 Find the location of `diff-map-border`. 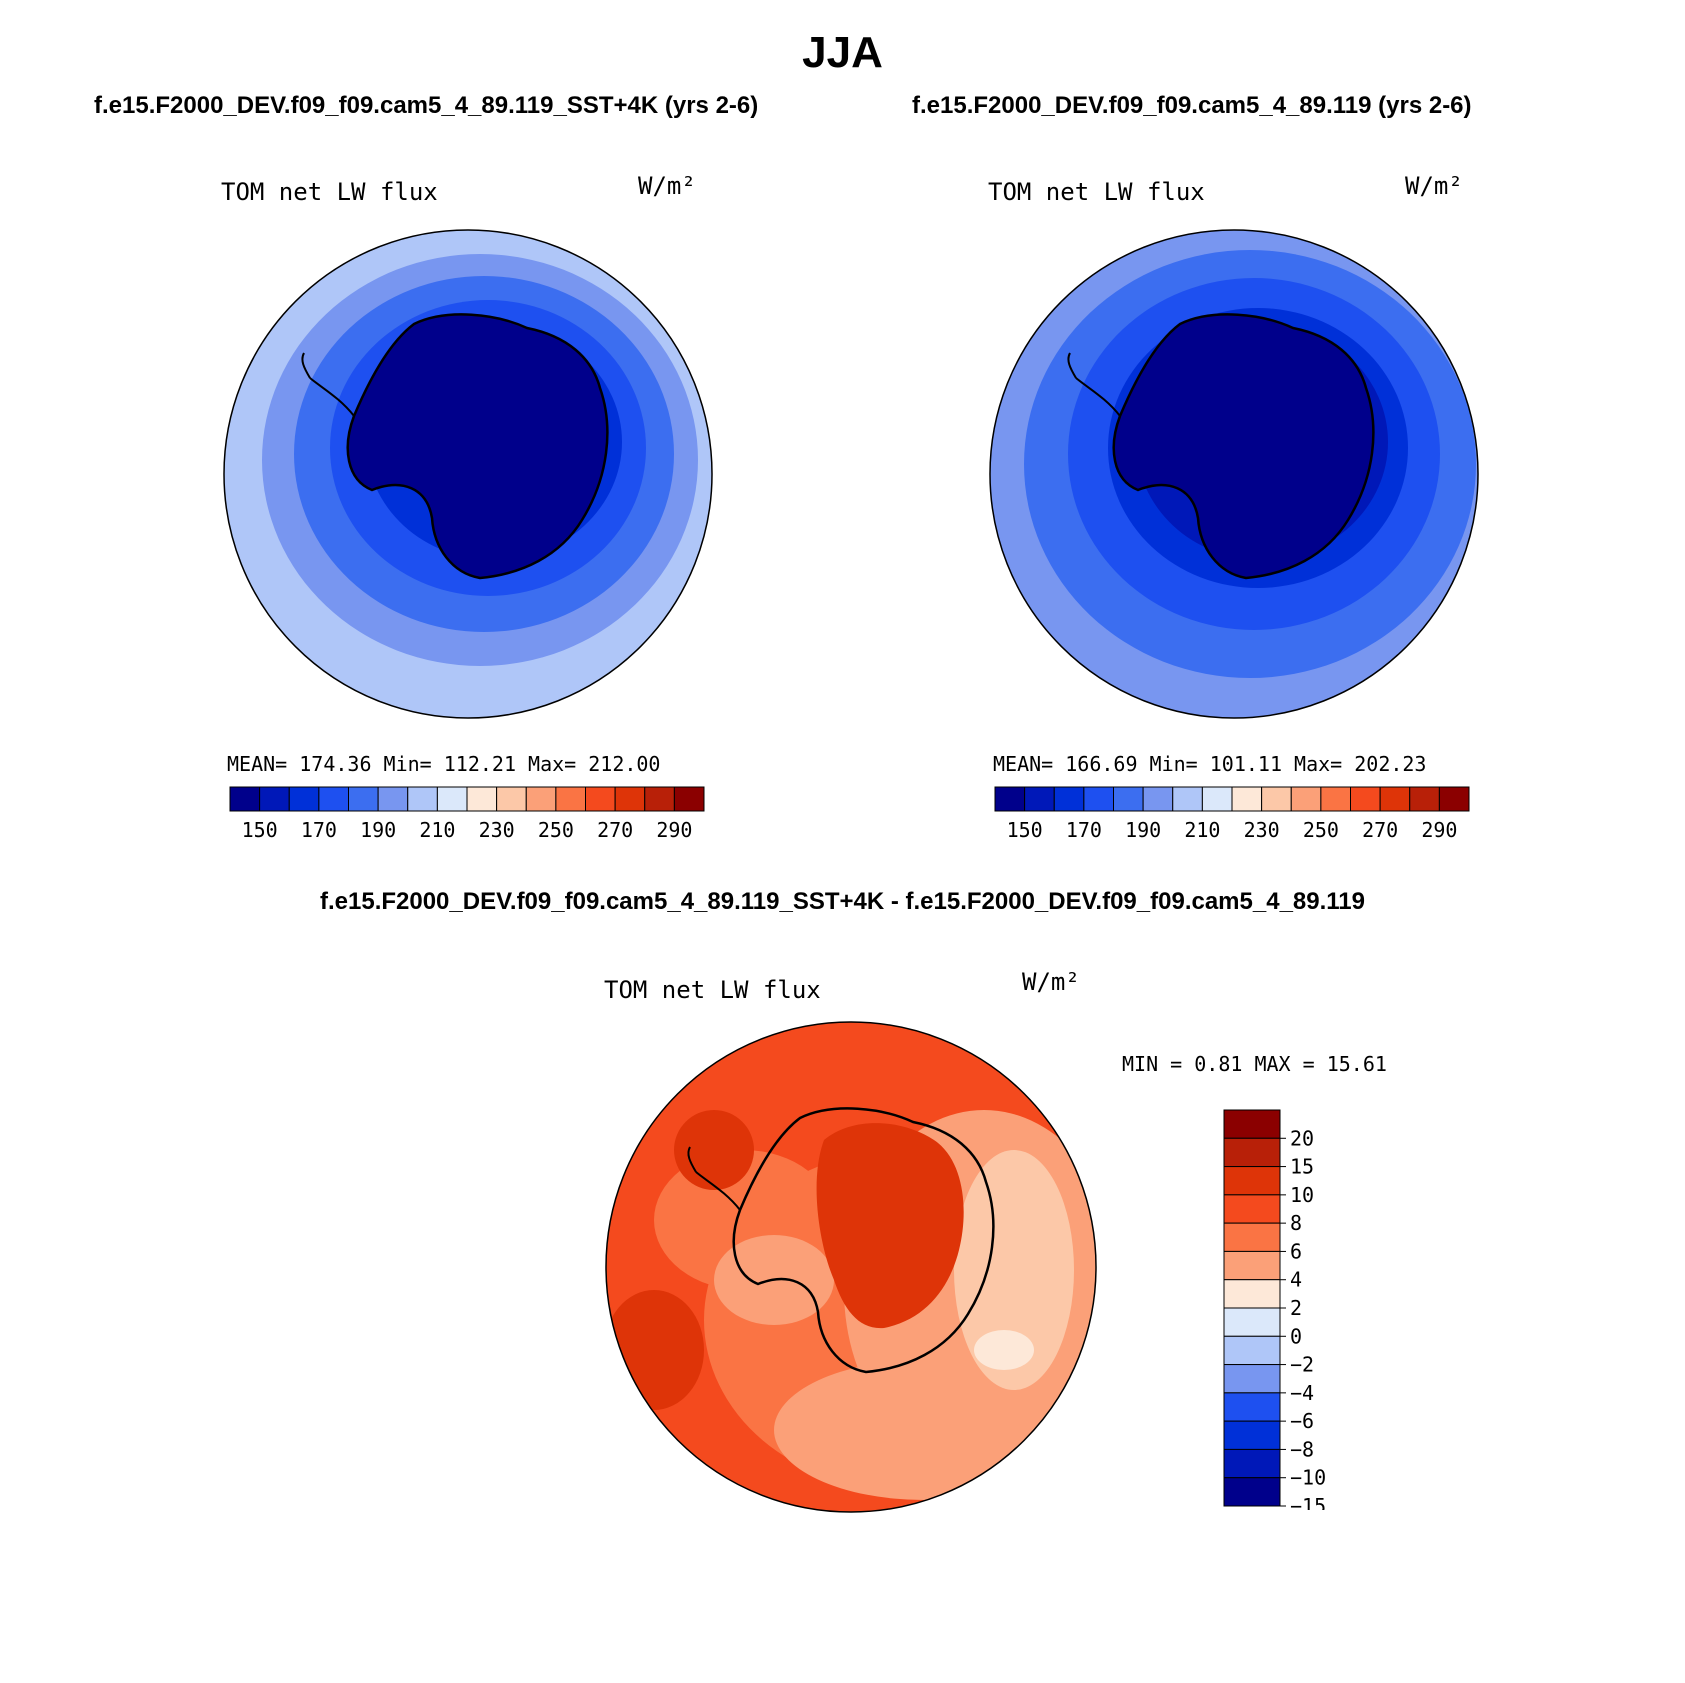

diff-map-border is located at coordinates (851, 1267).